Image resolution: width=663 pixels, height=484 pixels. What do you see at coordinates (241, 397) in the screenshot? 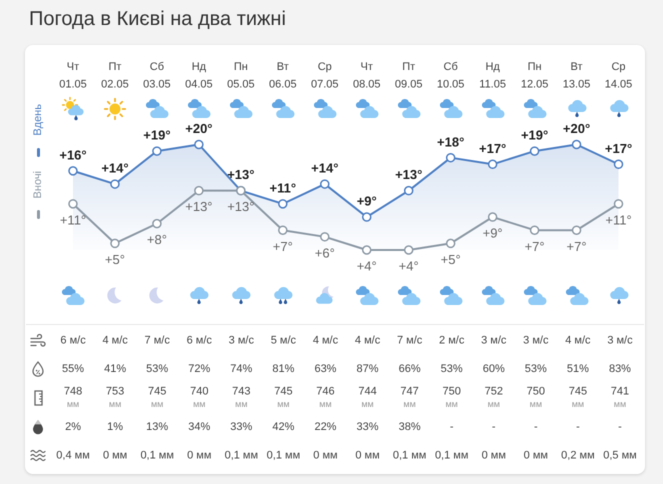
I see `data-label: 743 мм` at bounding box center [241, 397].